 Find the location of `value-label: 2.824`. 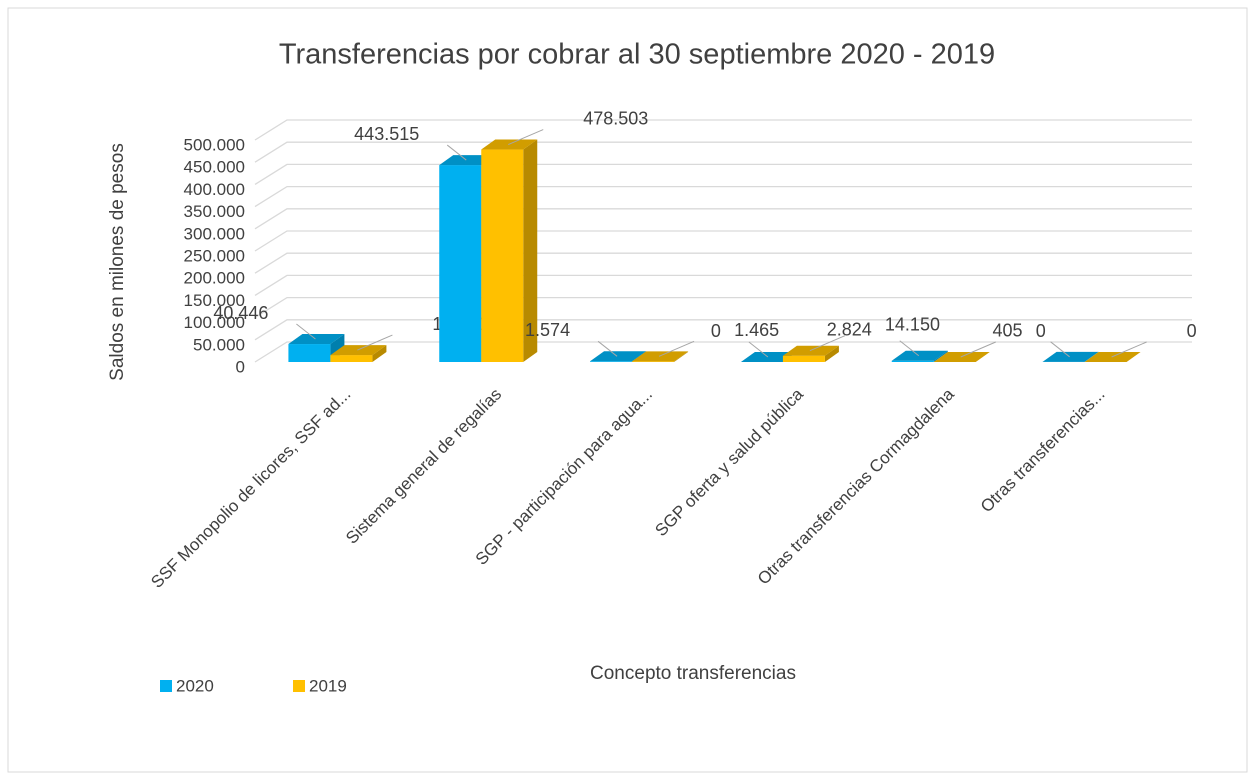

value-label: 2.824 is located at coordinates (849, 329).